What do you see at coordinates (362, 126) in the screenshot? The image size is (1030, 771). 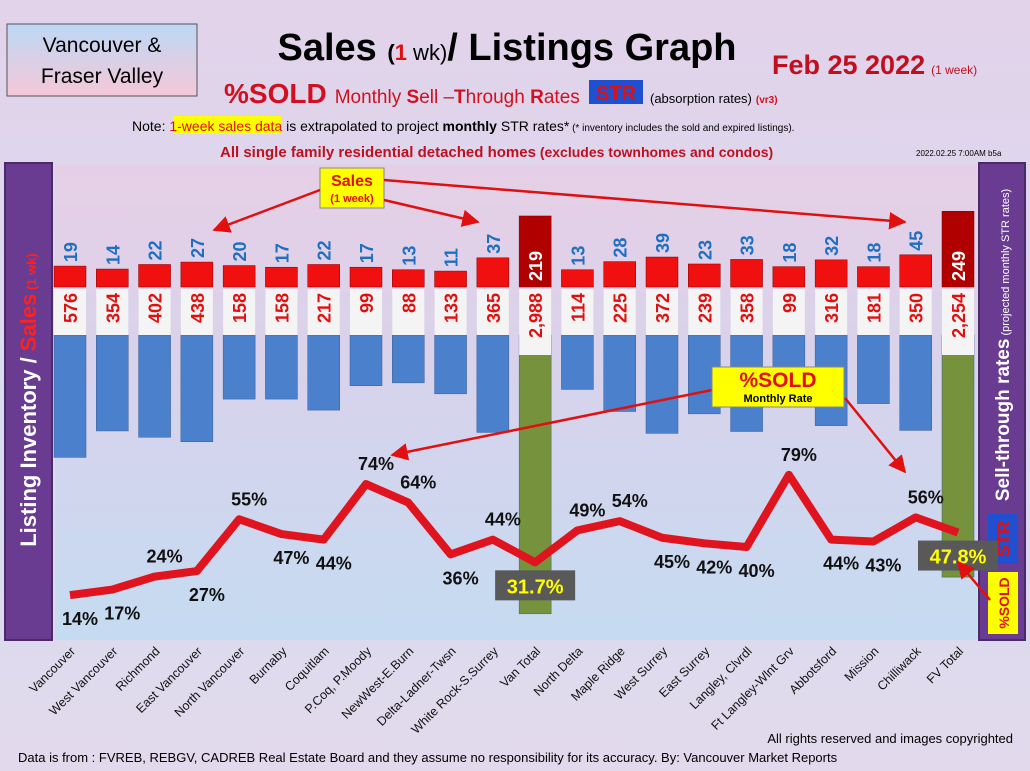 I see `note-part: is extrapolated to project` at bounding box center [362, 126].